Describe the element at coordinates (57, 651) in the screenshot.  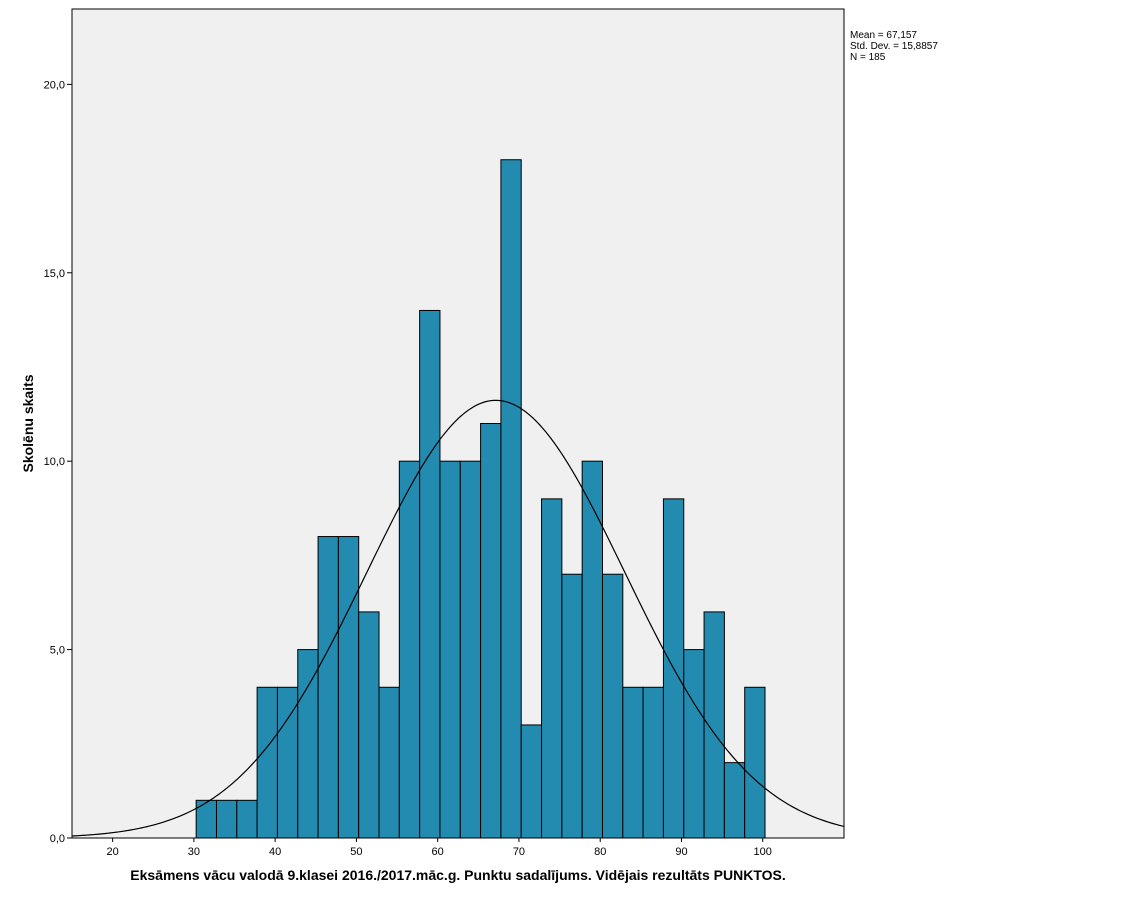
I see `y-tick-label: 5,0` at that location.